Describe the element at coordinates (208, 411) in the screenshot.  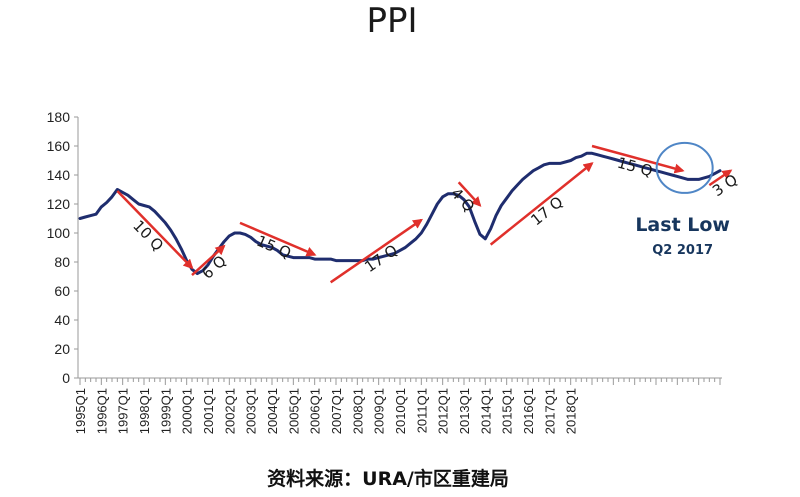
I see `x-tick-label: 2001Q1` at that location.